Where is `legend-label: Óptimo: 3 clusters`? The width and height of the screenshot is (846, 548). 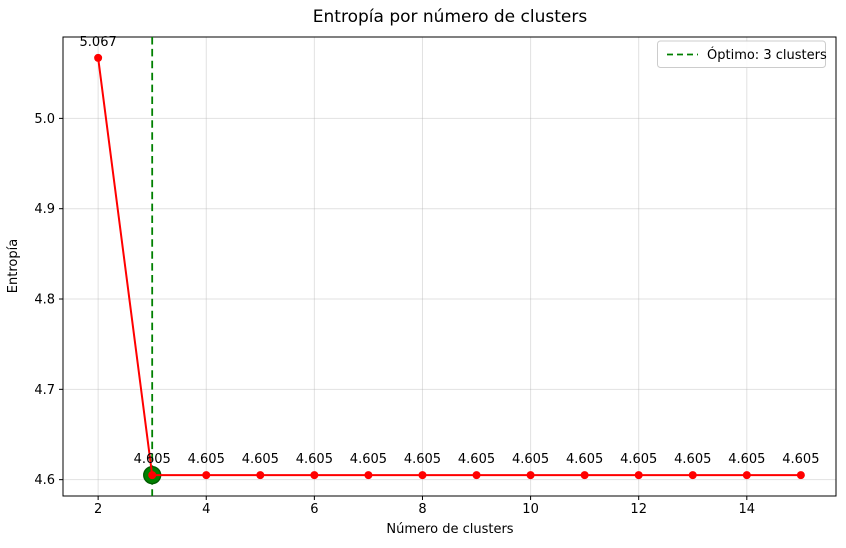
legend-label: Óptimo: 3 clusters is located at coordinates (767, 55).